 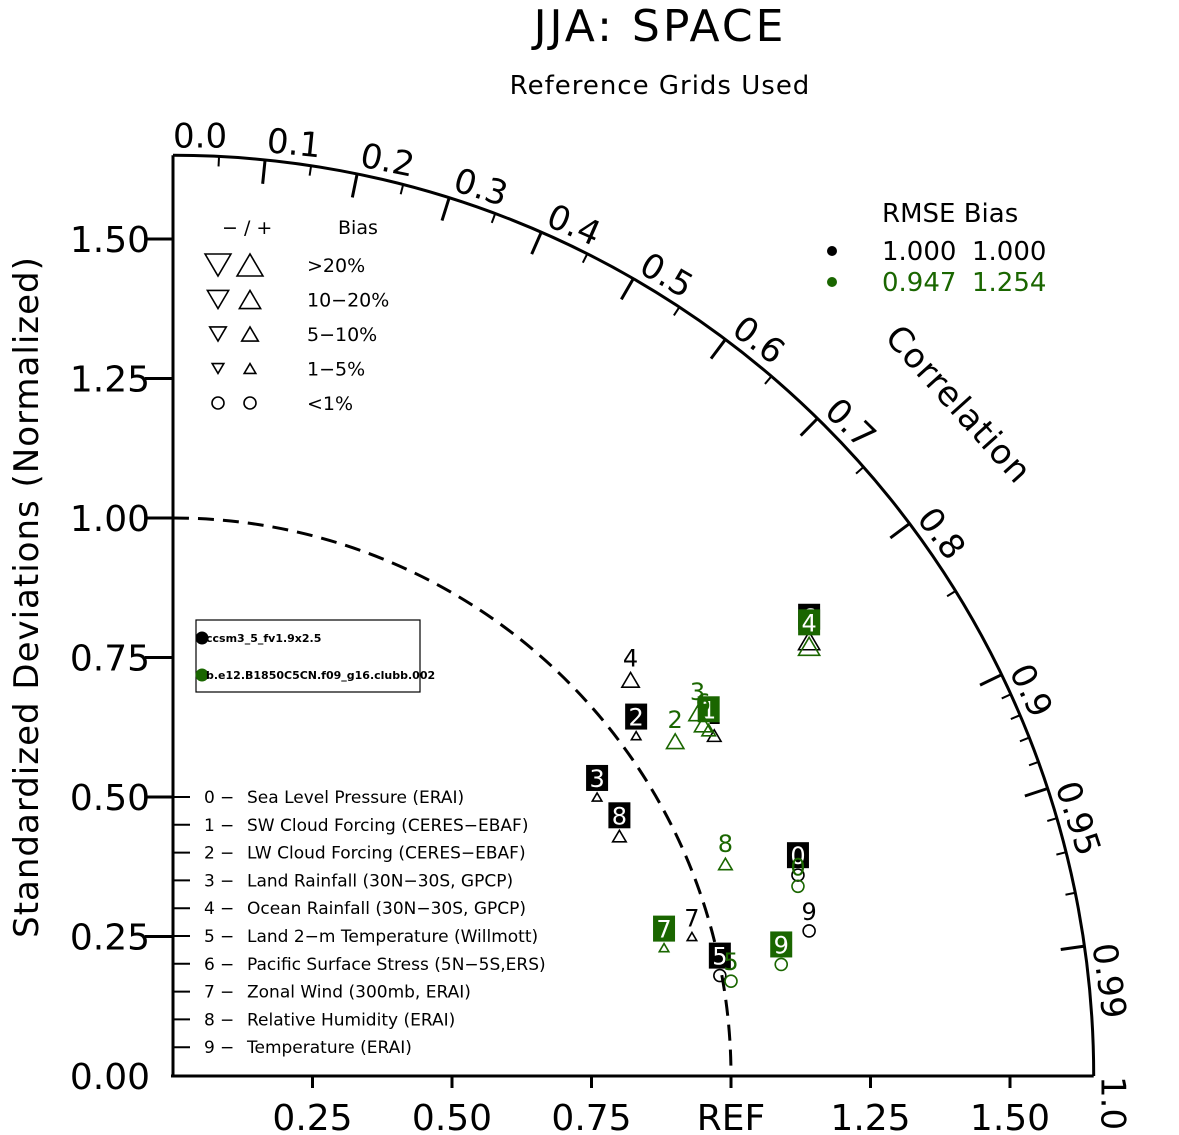 What do you see at coordinates (209, 854) in the screenshot?
I see `variable-legend-id: 2` at bounding box center [209, 854].